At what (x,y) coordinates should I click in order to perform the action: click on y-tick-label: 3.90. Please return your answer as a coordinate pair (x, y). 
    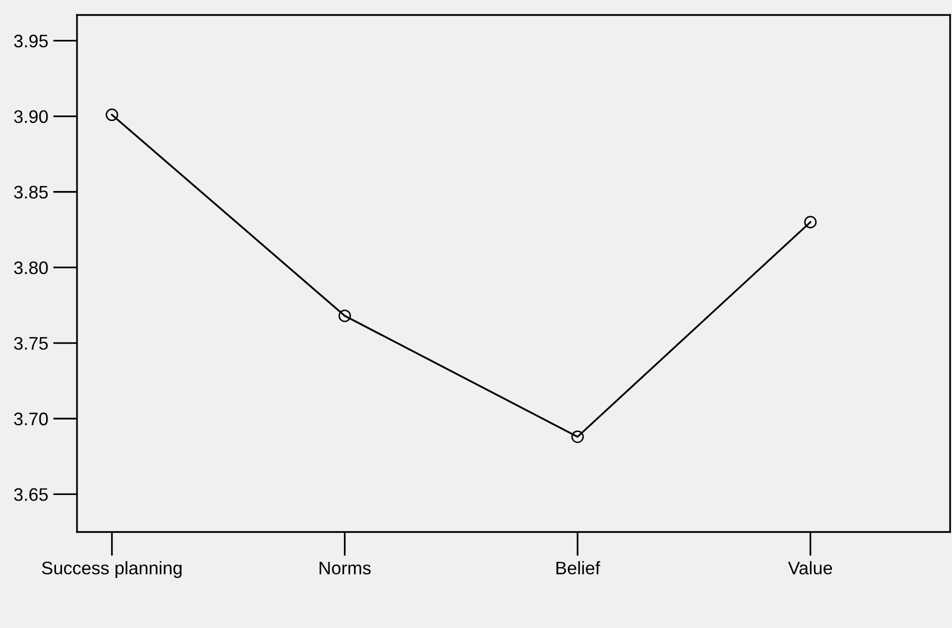
    Looking at the image, I should click on (31, 117).